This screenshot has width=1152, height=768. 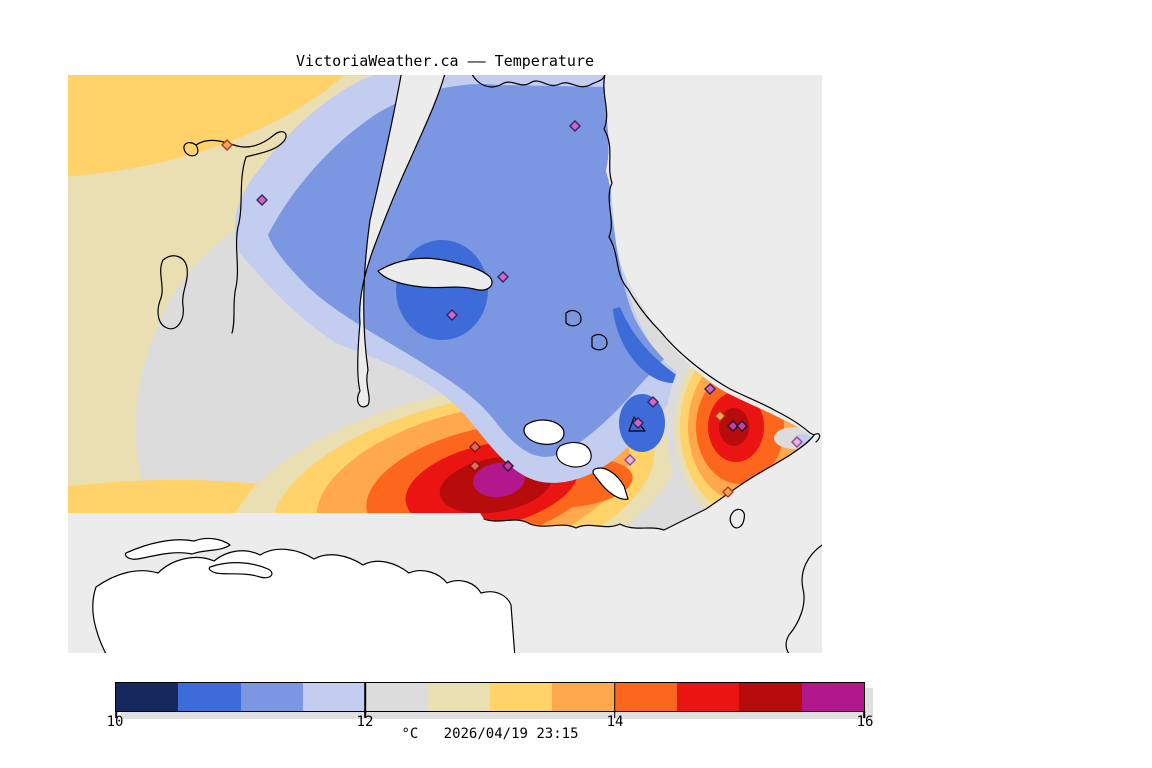 What do you see at coordinates (511, 734) in the screenshot?
I see `datetime-label: 2026/04/19 23:15` at bounding box center [511, 734].